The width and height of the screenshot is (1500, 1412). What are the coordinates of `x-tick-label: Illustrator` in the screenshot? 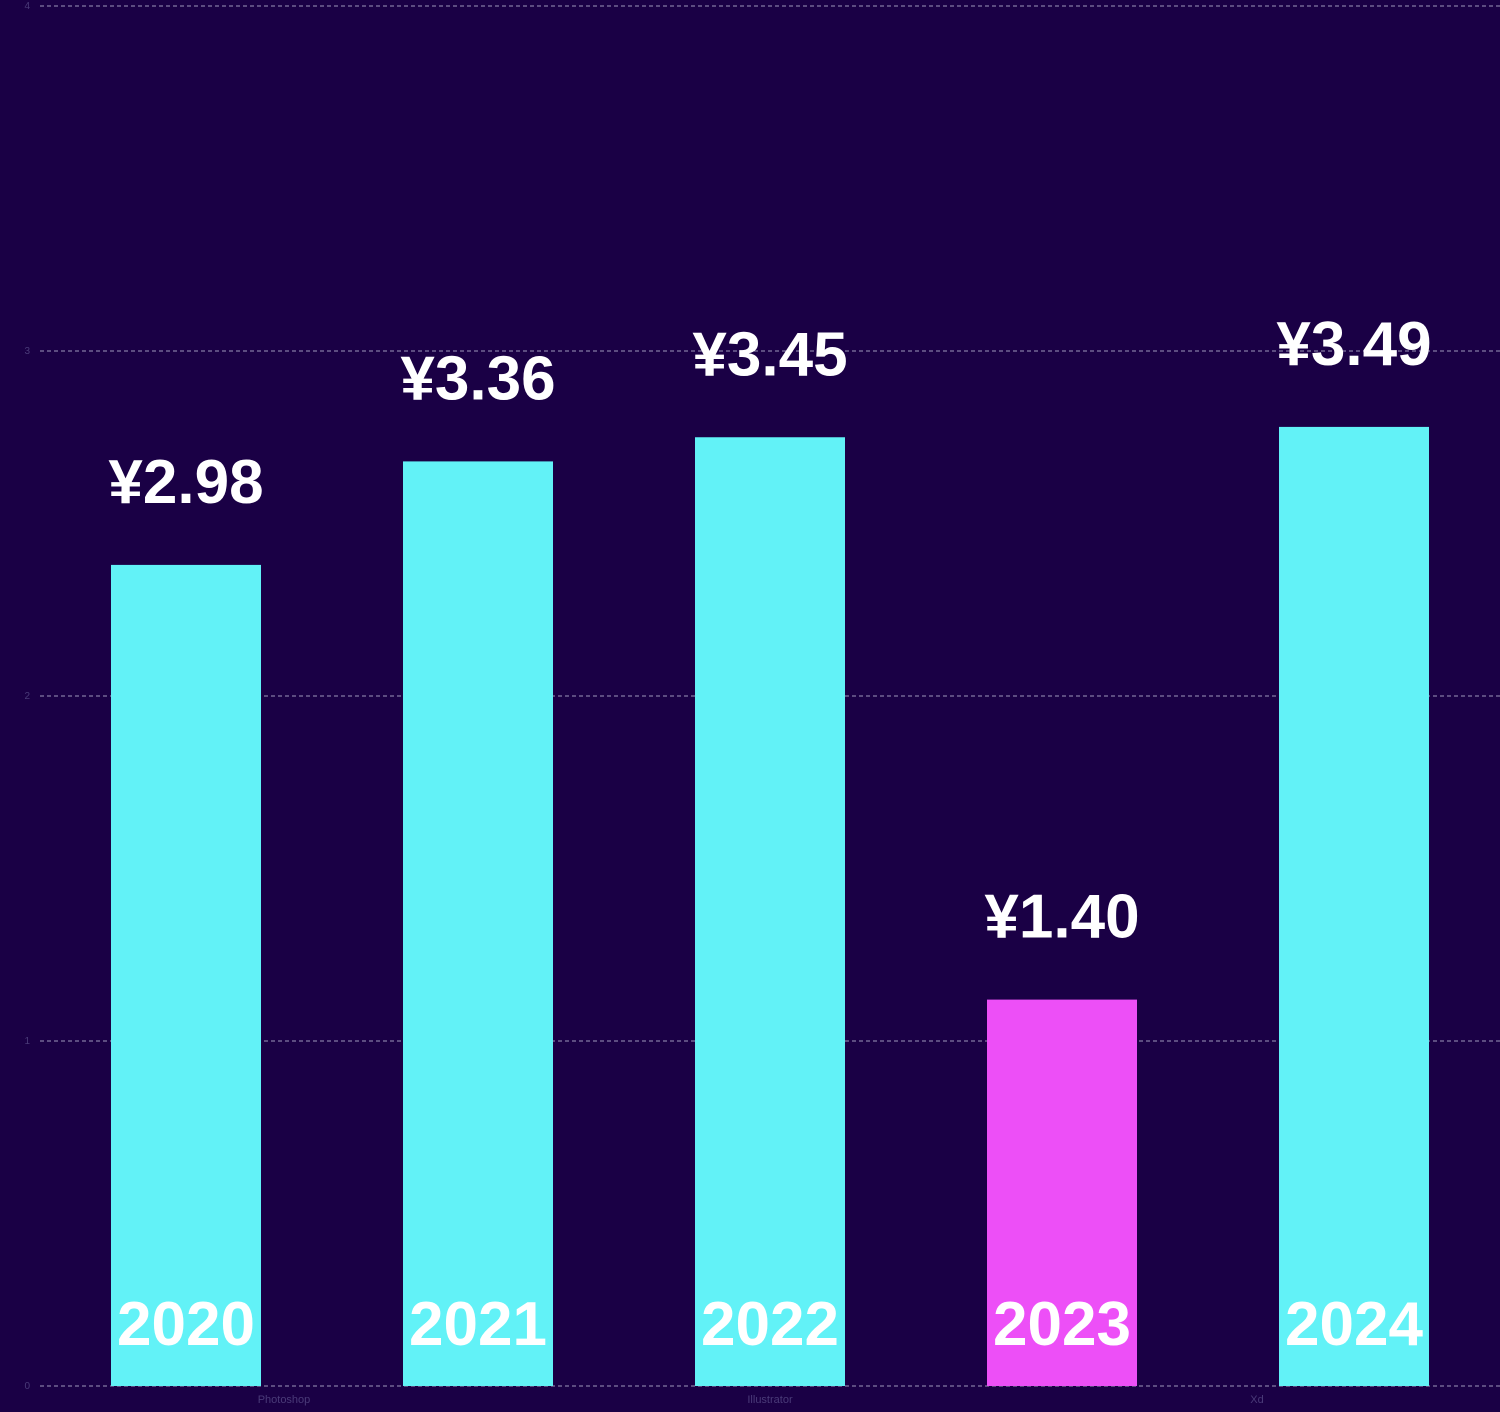 It's located at (770, 1400).